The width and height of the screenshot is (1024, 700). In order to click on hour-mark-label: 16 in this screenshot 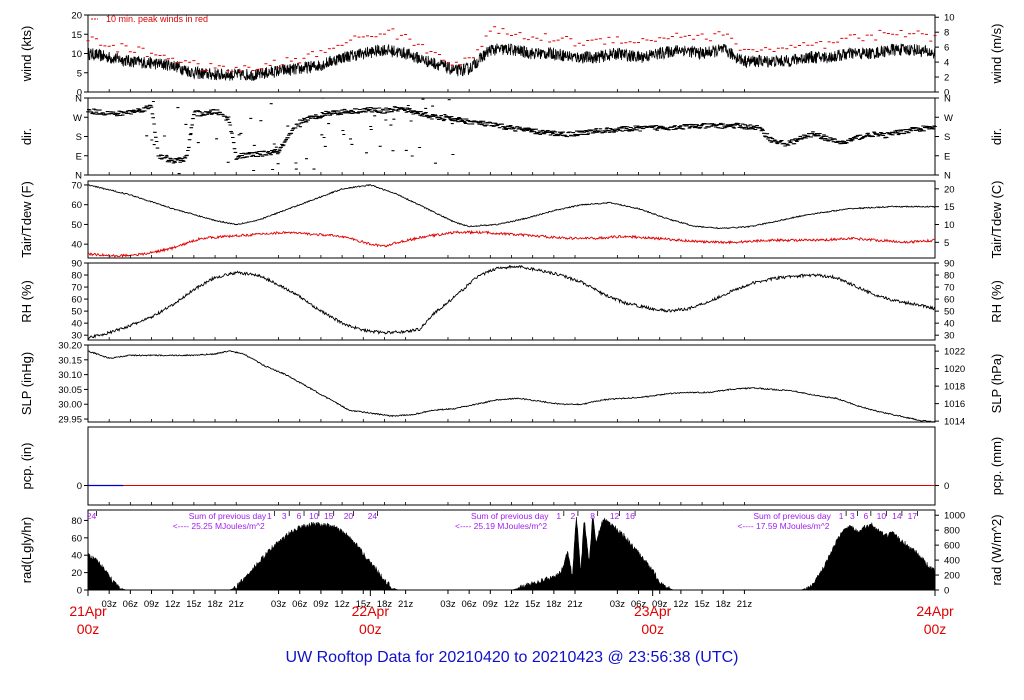, I will do `click(630, 516)`.